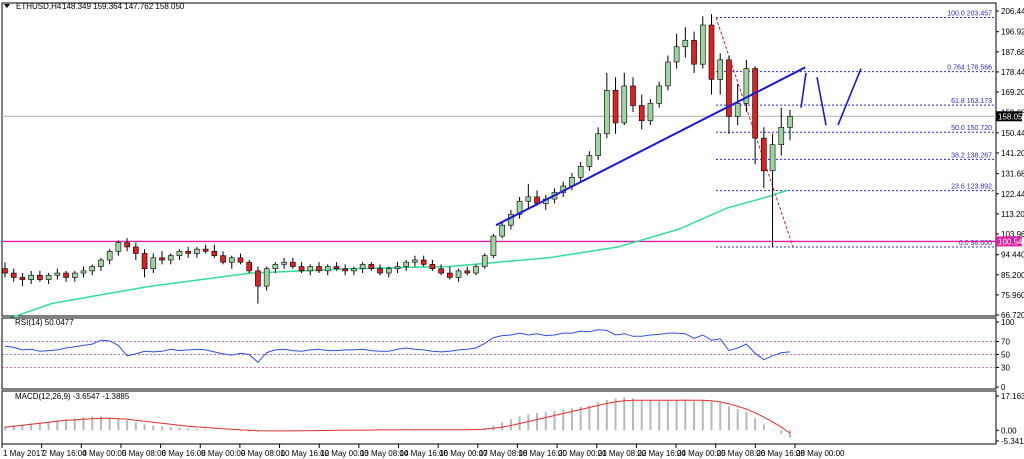 The height and width of the screenshot is (459, 1024). Describe the element at coordinates (24, 453) in the screenshot. I see `time-tick-label: 1 May 2017` at that location.